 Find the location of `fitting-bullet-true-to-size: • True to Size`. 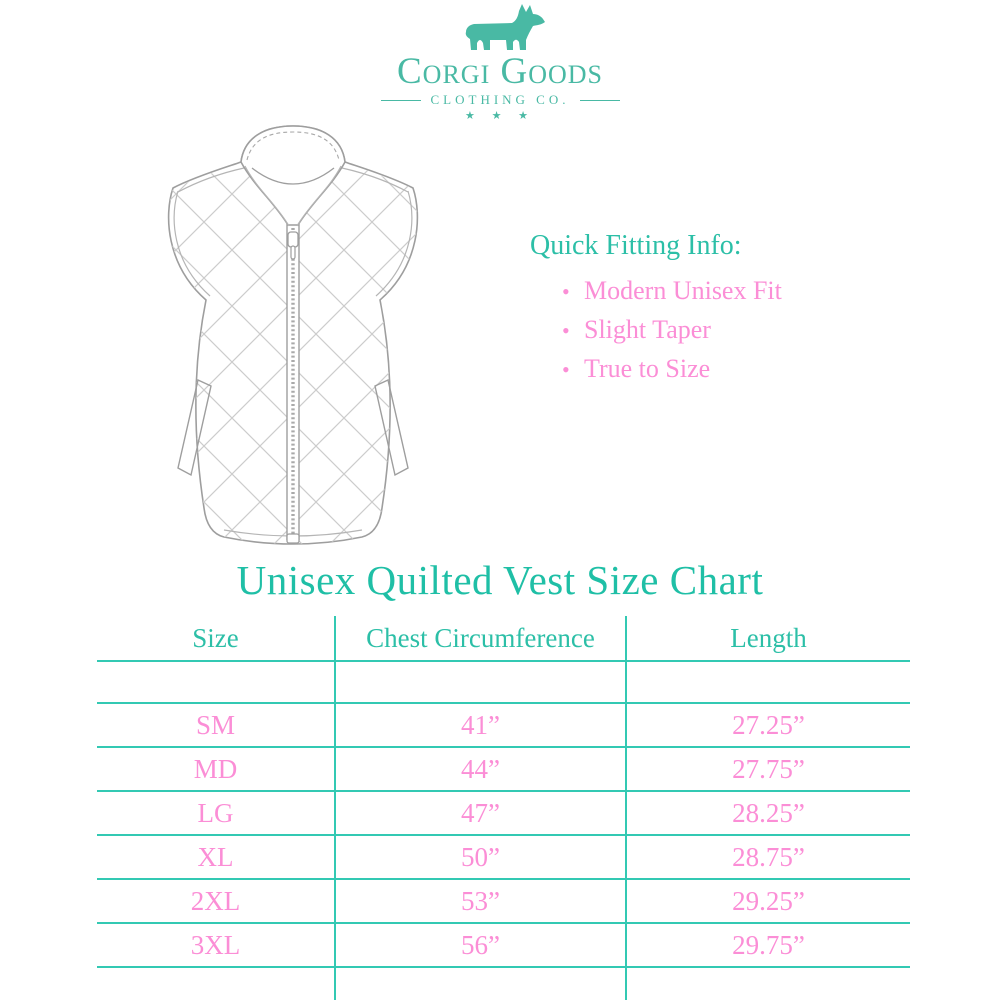

fitting-bullet-true-to-size: • True to Size is located at coordinates (726, 369).